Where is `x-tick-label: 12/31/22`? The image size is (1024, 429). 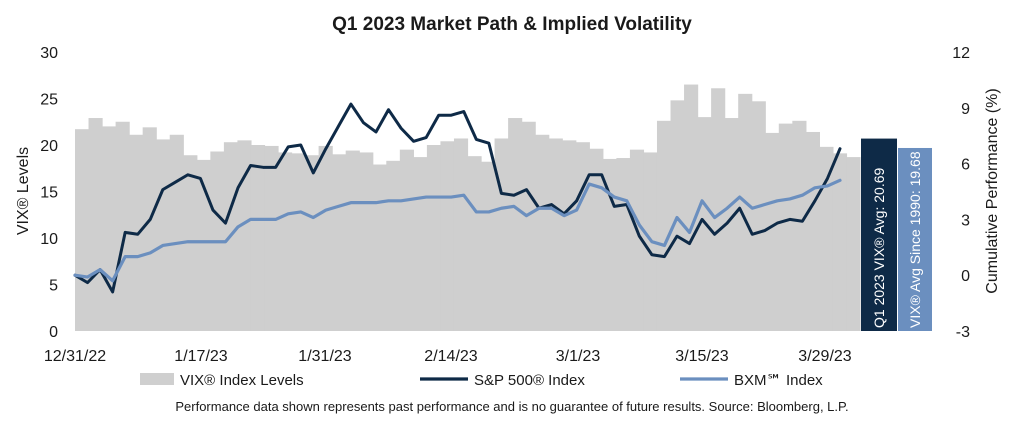
x-tick-label: 12/31/22 is located at coordinates (75, 356).